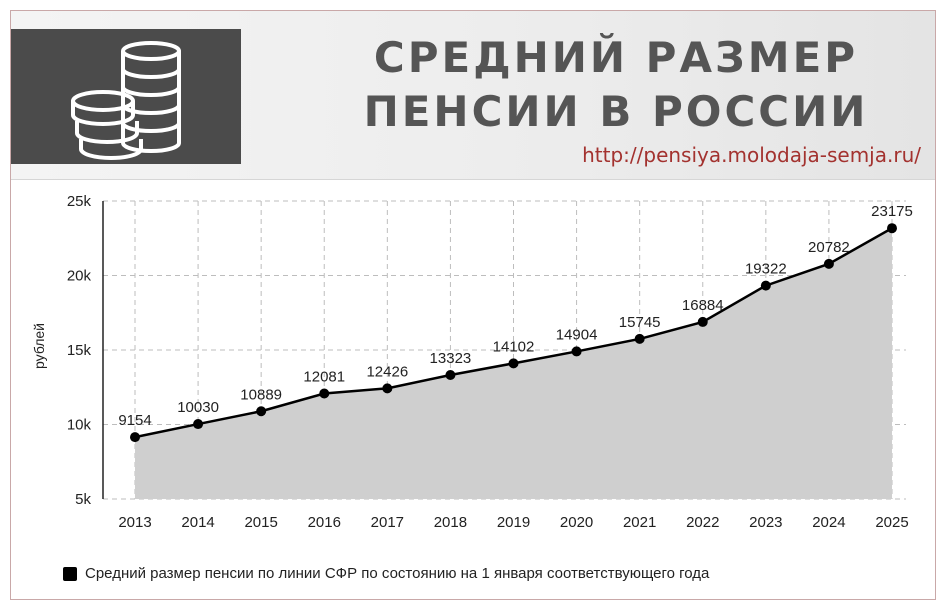 This screenshot has height=610, width=948. Describe the element at coordinates (450, 522) in the screenshot. I see `x-tick-label: 2018` at that location.